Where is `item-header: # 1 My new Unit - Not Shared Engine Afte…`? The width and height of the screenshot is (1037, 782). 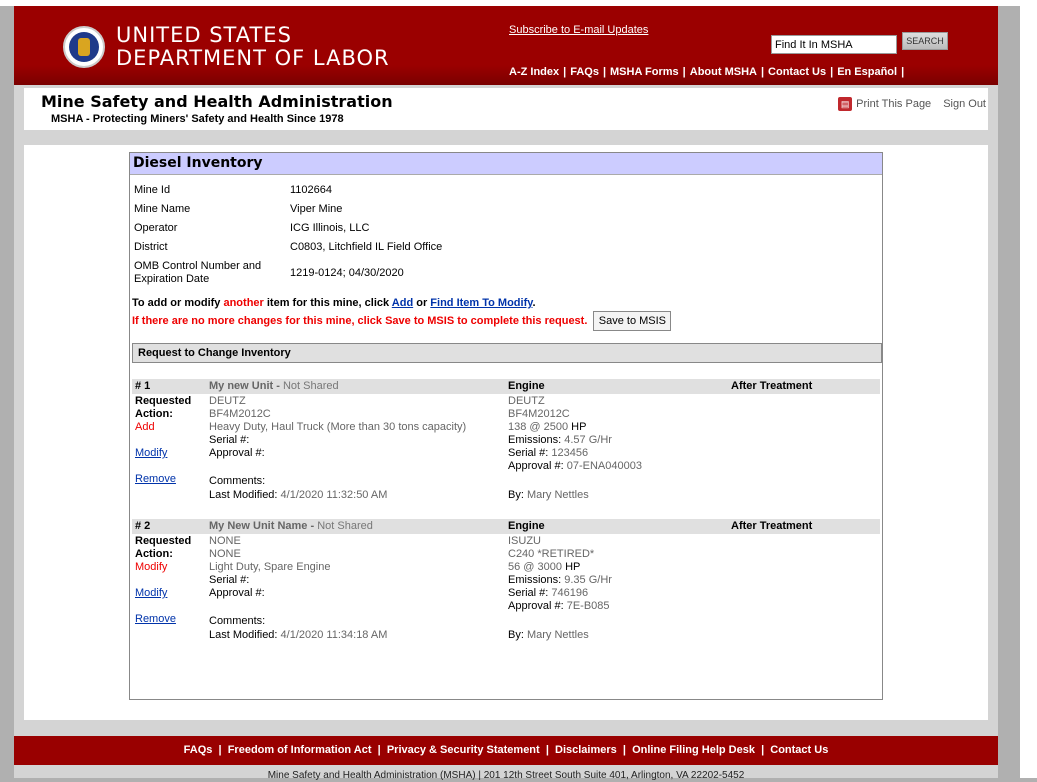 item-header: # 1 My new Unit - Not Shared Engine Afte… is located at coordinates (506, 386).